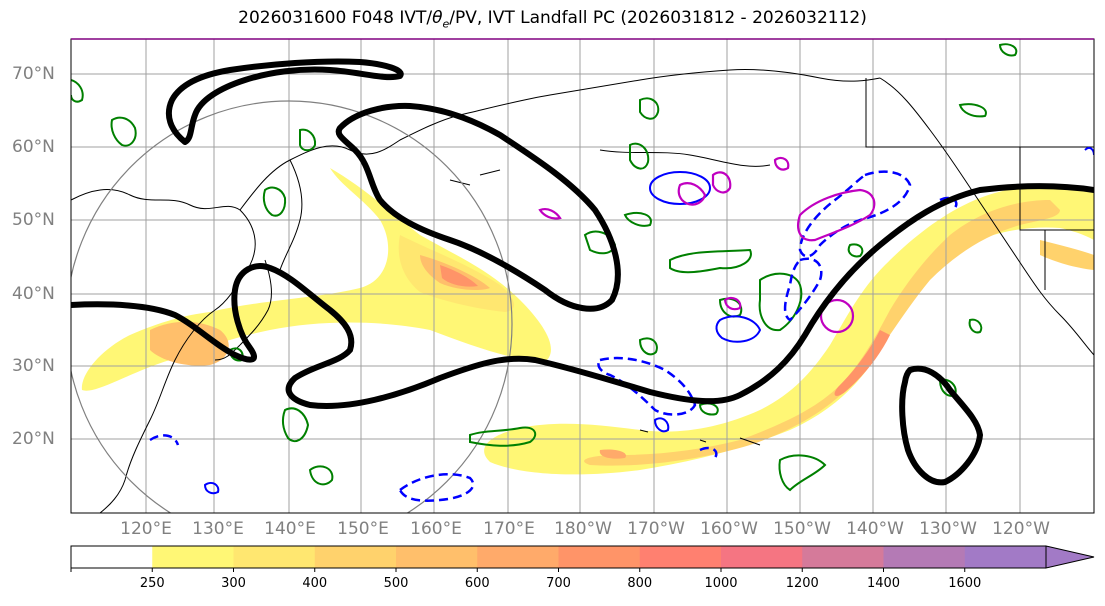  I want to click on lat-label-70n: 70°N, so click(33, 74).